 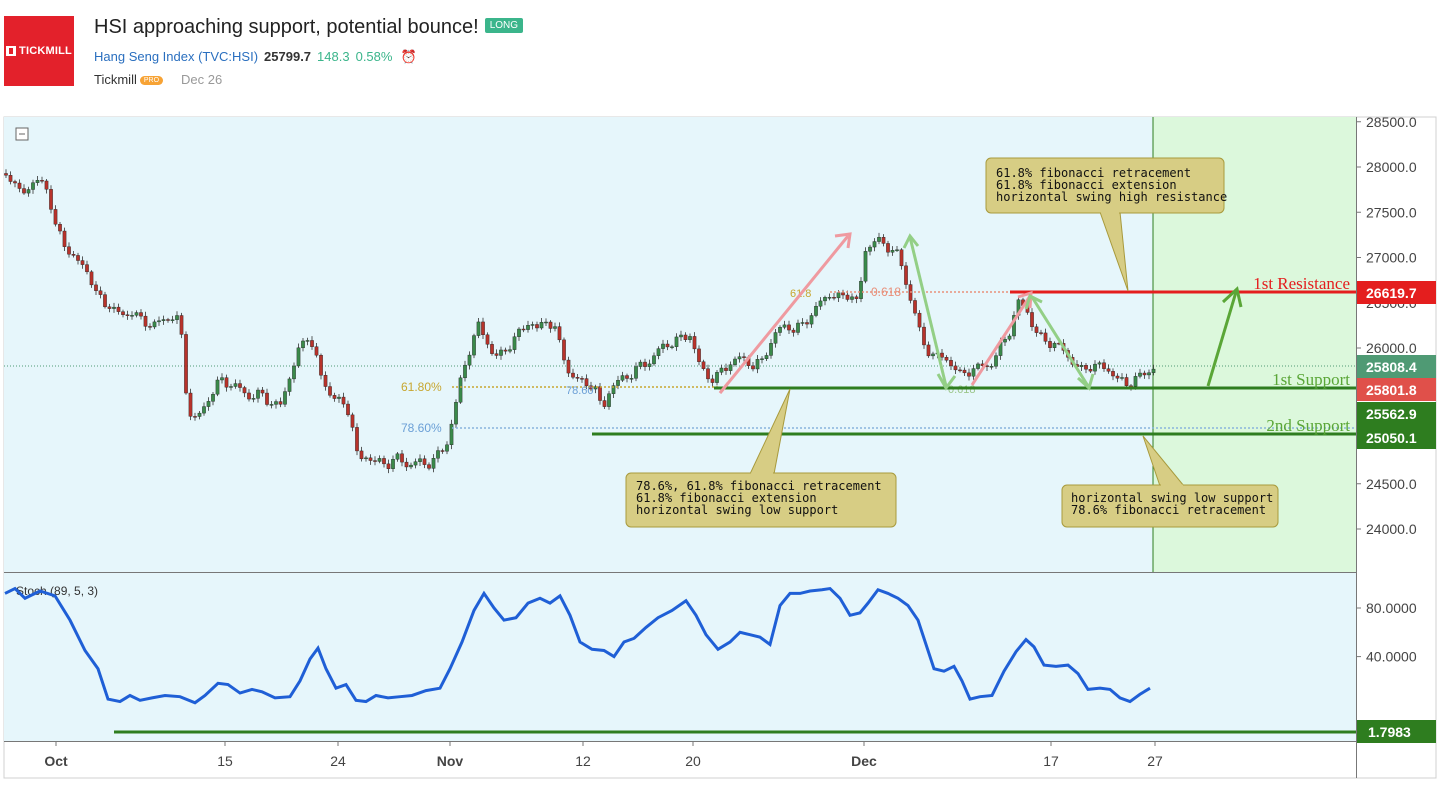 What do you see at coordinates (1391, 258) in the screenshot?
I see `price-tick-label: 27000.0` at bounding box center [1391, 258].